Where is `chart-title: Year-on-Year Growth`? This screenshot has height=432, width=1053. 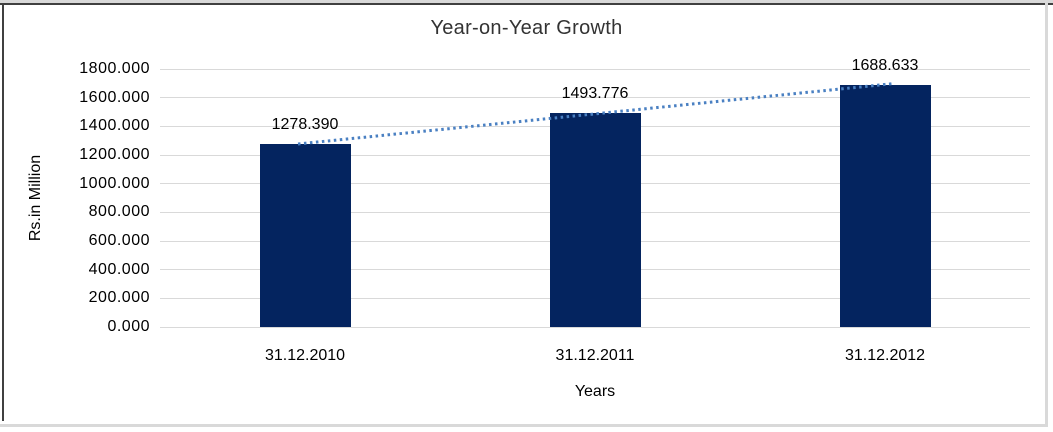 chart-title: Year-on-Year Growth is located at coordinates (526, 28).